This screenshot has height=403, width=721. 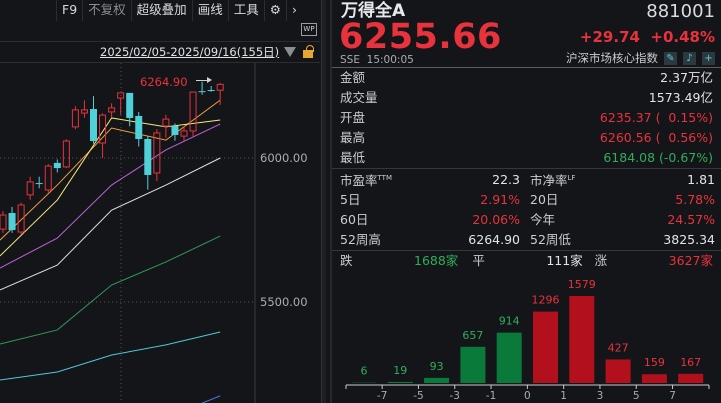 I want to click on stat-label-text: 市净率, so click(x=549, y=181).